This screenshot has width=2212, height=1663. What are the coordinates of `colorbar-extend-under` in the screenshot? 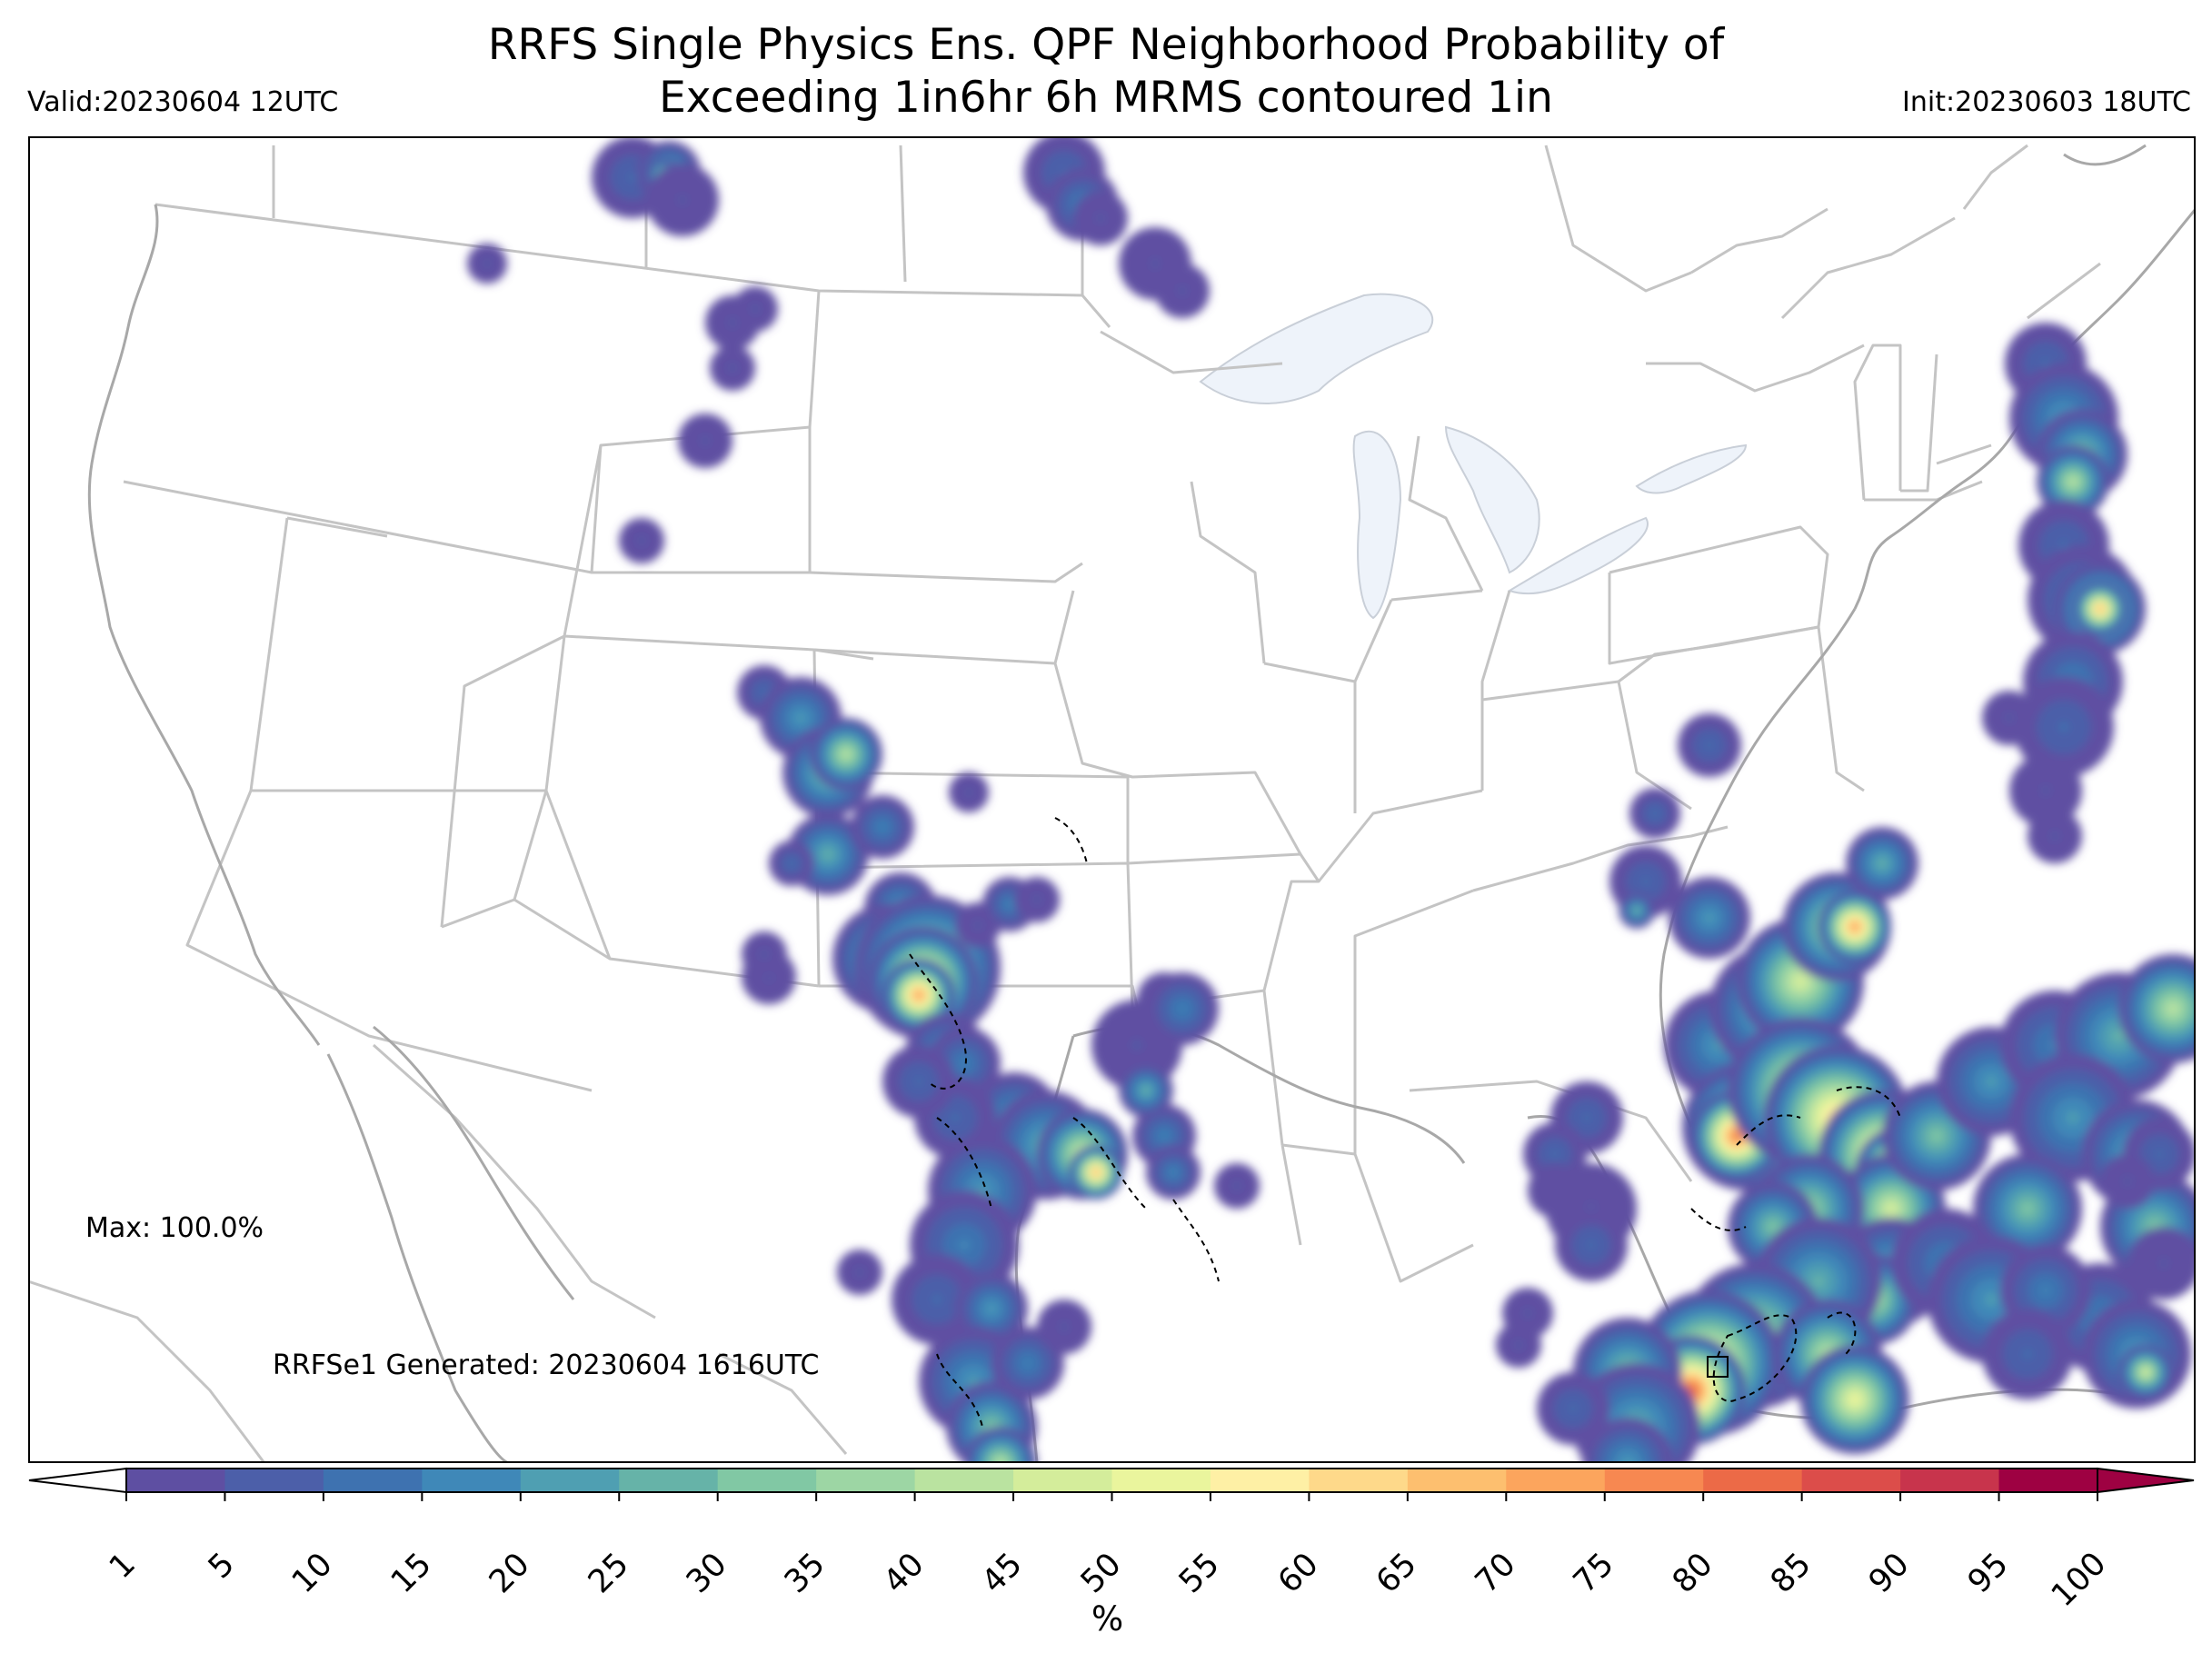 It's located at (77, 1480).